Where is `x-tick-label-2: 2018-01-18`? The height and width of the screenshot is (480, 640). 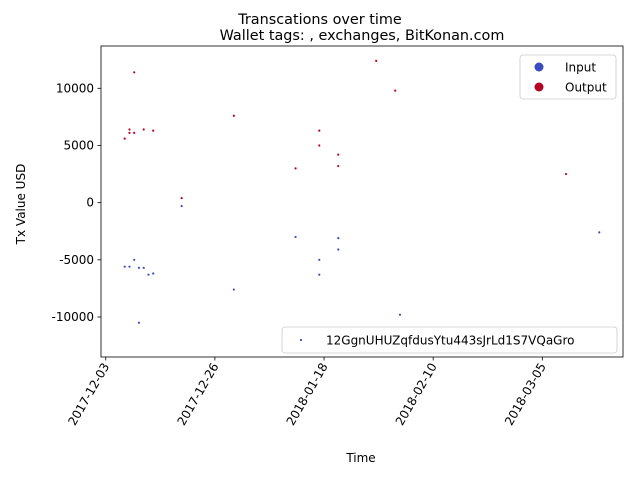 x-tick-label-2: 2018-01-18 is located at coordinates (307, 394).